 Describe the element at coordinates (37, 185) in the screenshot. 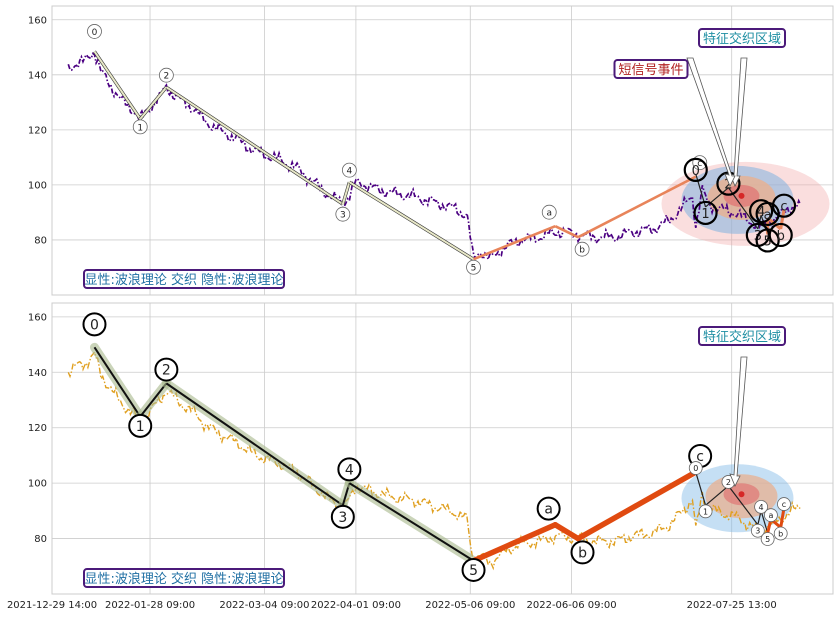

I see `y-tick-label: 100` at that location.